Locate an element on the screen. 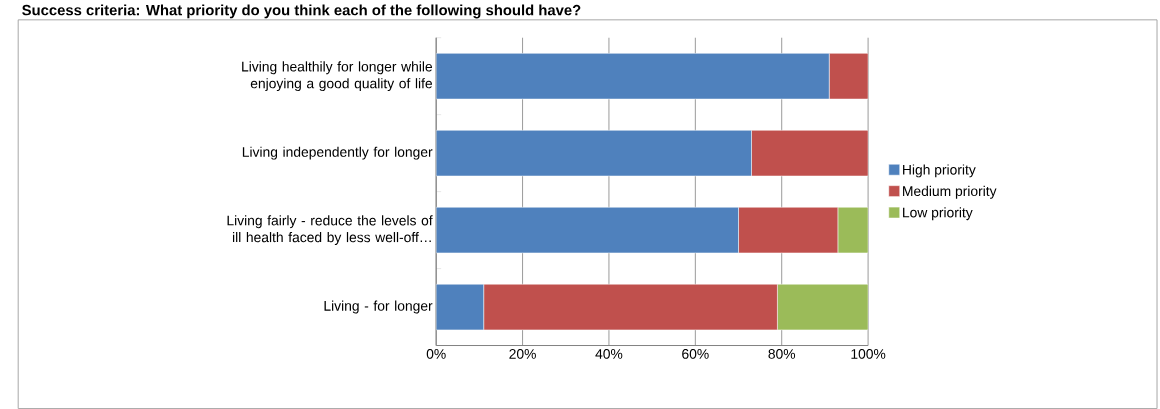 The width and height of the screenshot is (1160, 409). y-tick-label: Living independently for longer is located at coordinates (337, 153).